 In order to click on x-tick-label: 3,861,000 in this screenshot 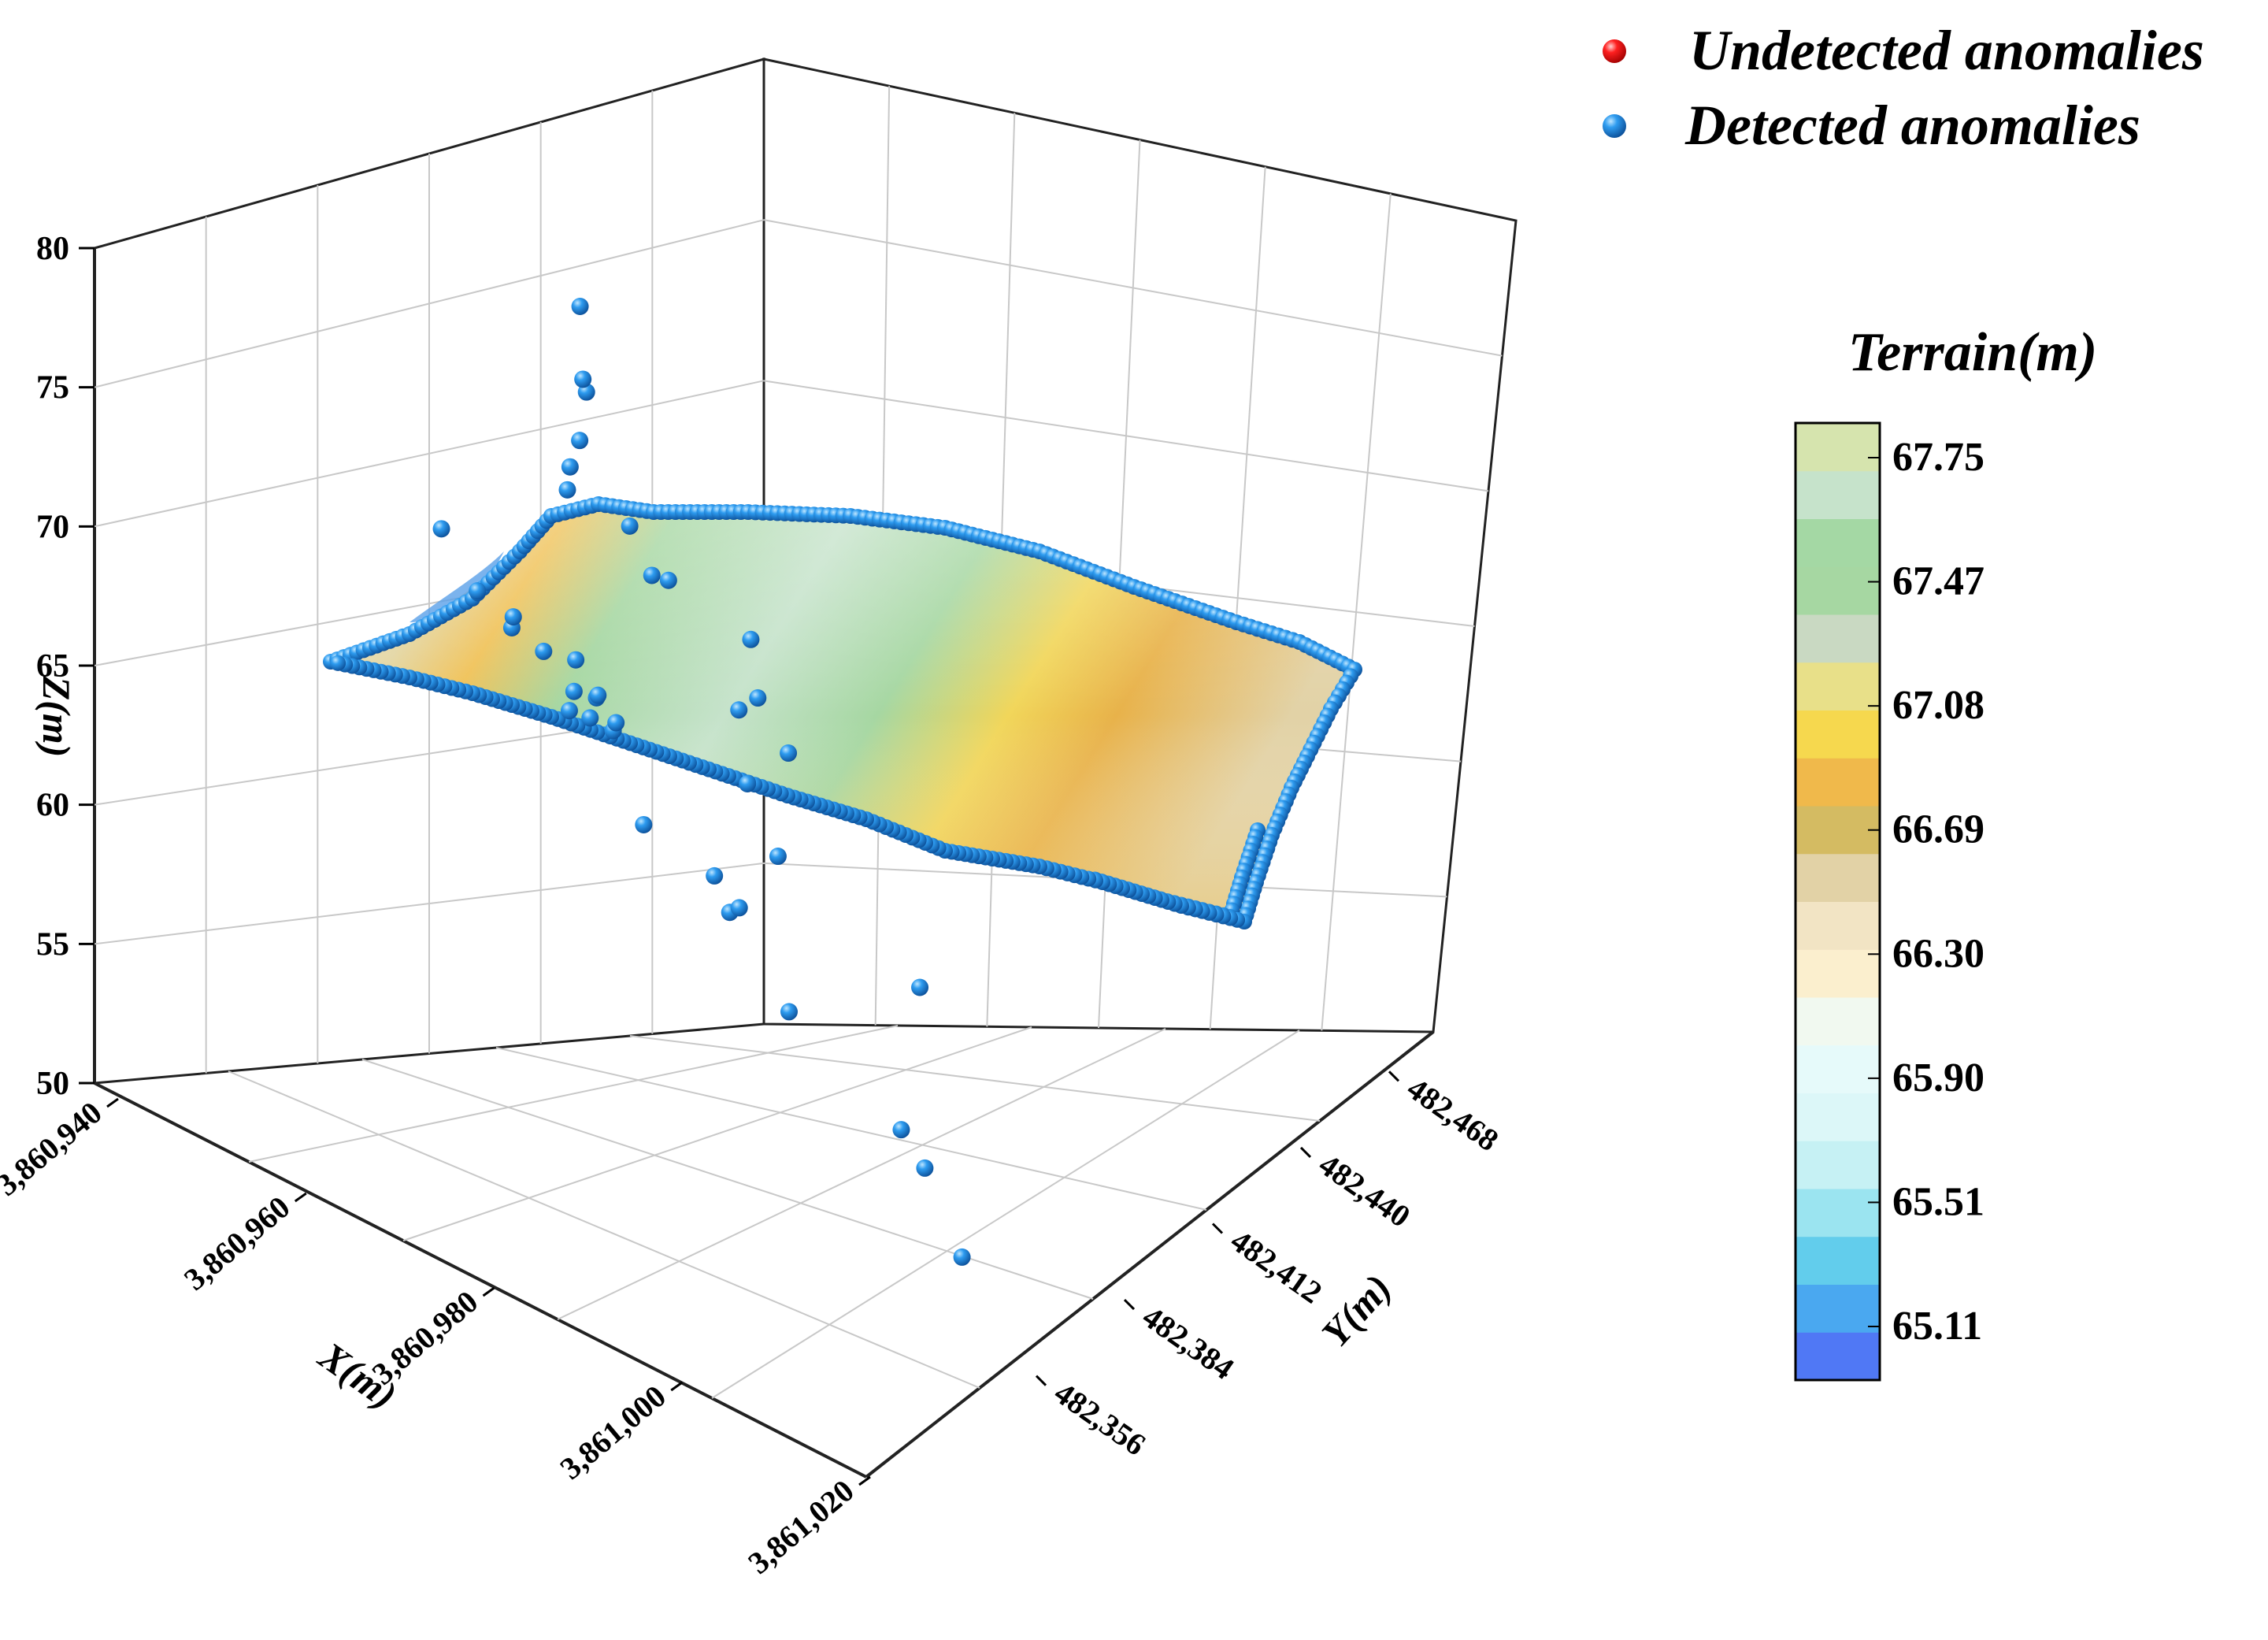, I will do `click(613, 1432)`.